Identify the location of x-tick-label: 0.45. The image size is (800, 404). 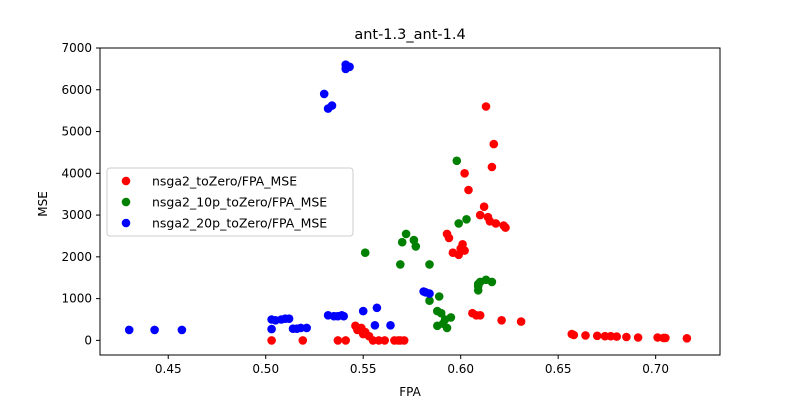
(168, 369).